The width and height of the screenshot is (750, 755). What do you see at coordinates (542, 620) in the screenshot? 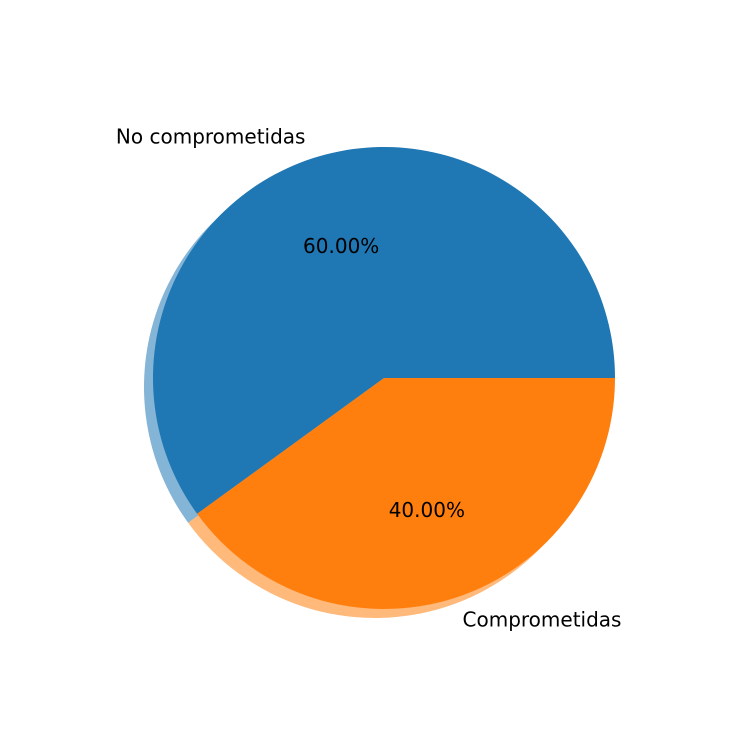
I see `pie-category-label-comprometidas: Comprometidas` at bounding box center [542, 620].